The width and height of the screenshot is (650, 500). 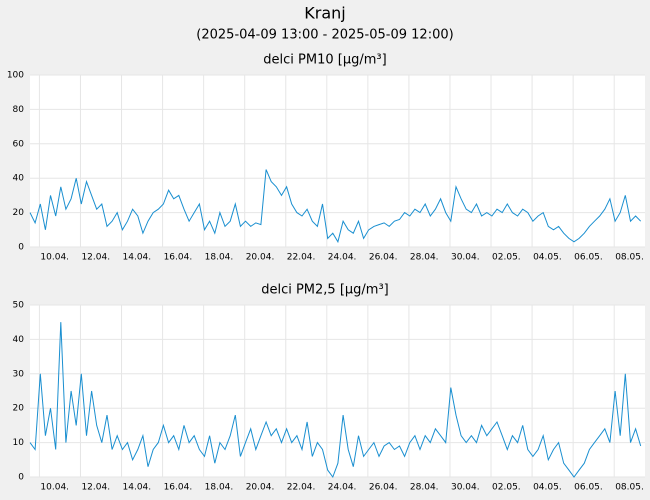 I want to click on y-tick-label: 30, so click(x=19, y=374).